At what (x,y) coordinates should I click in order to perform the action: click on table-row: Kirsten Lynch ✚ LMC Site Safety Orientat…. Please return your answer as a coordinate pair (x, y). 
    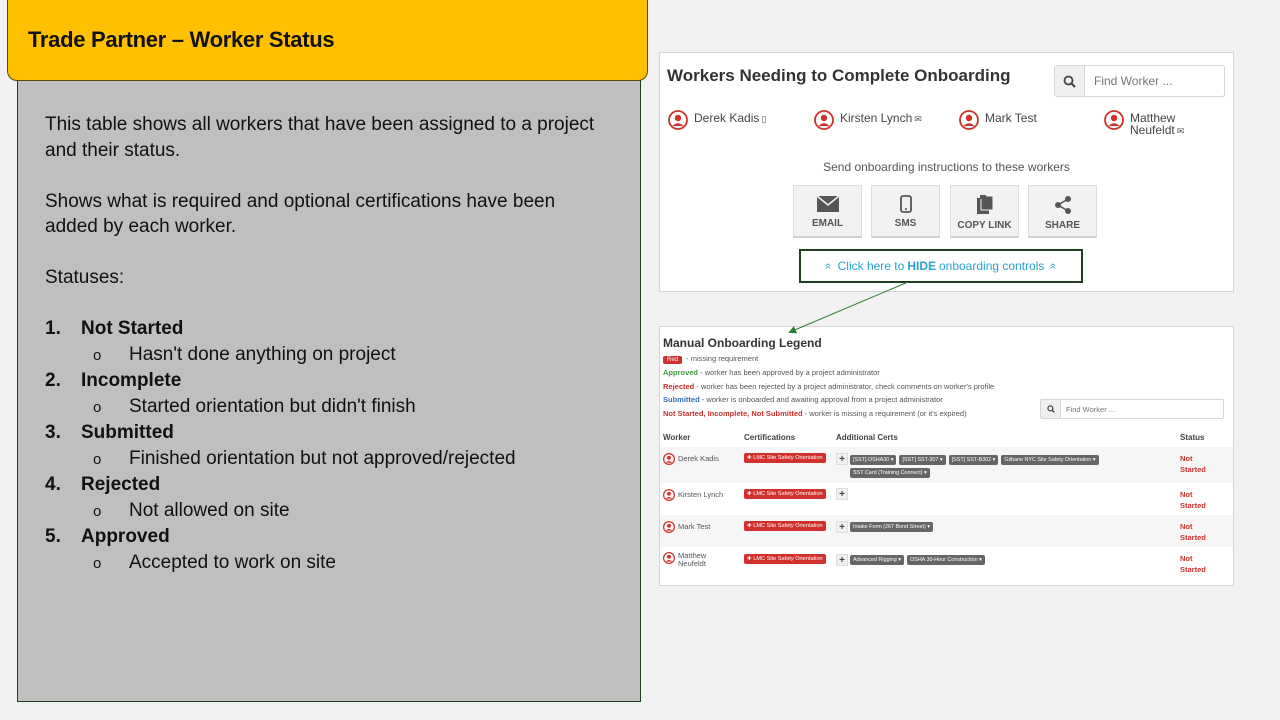
    Looking at the image, I should click on (946, 499).